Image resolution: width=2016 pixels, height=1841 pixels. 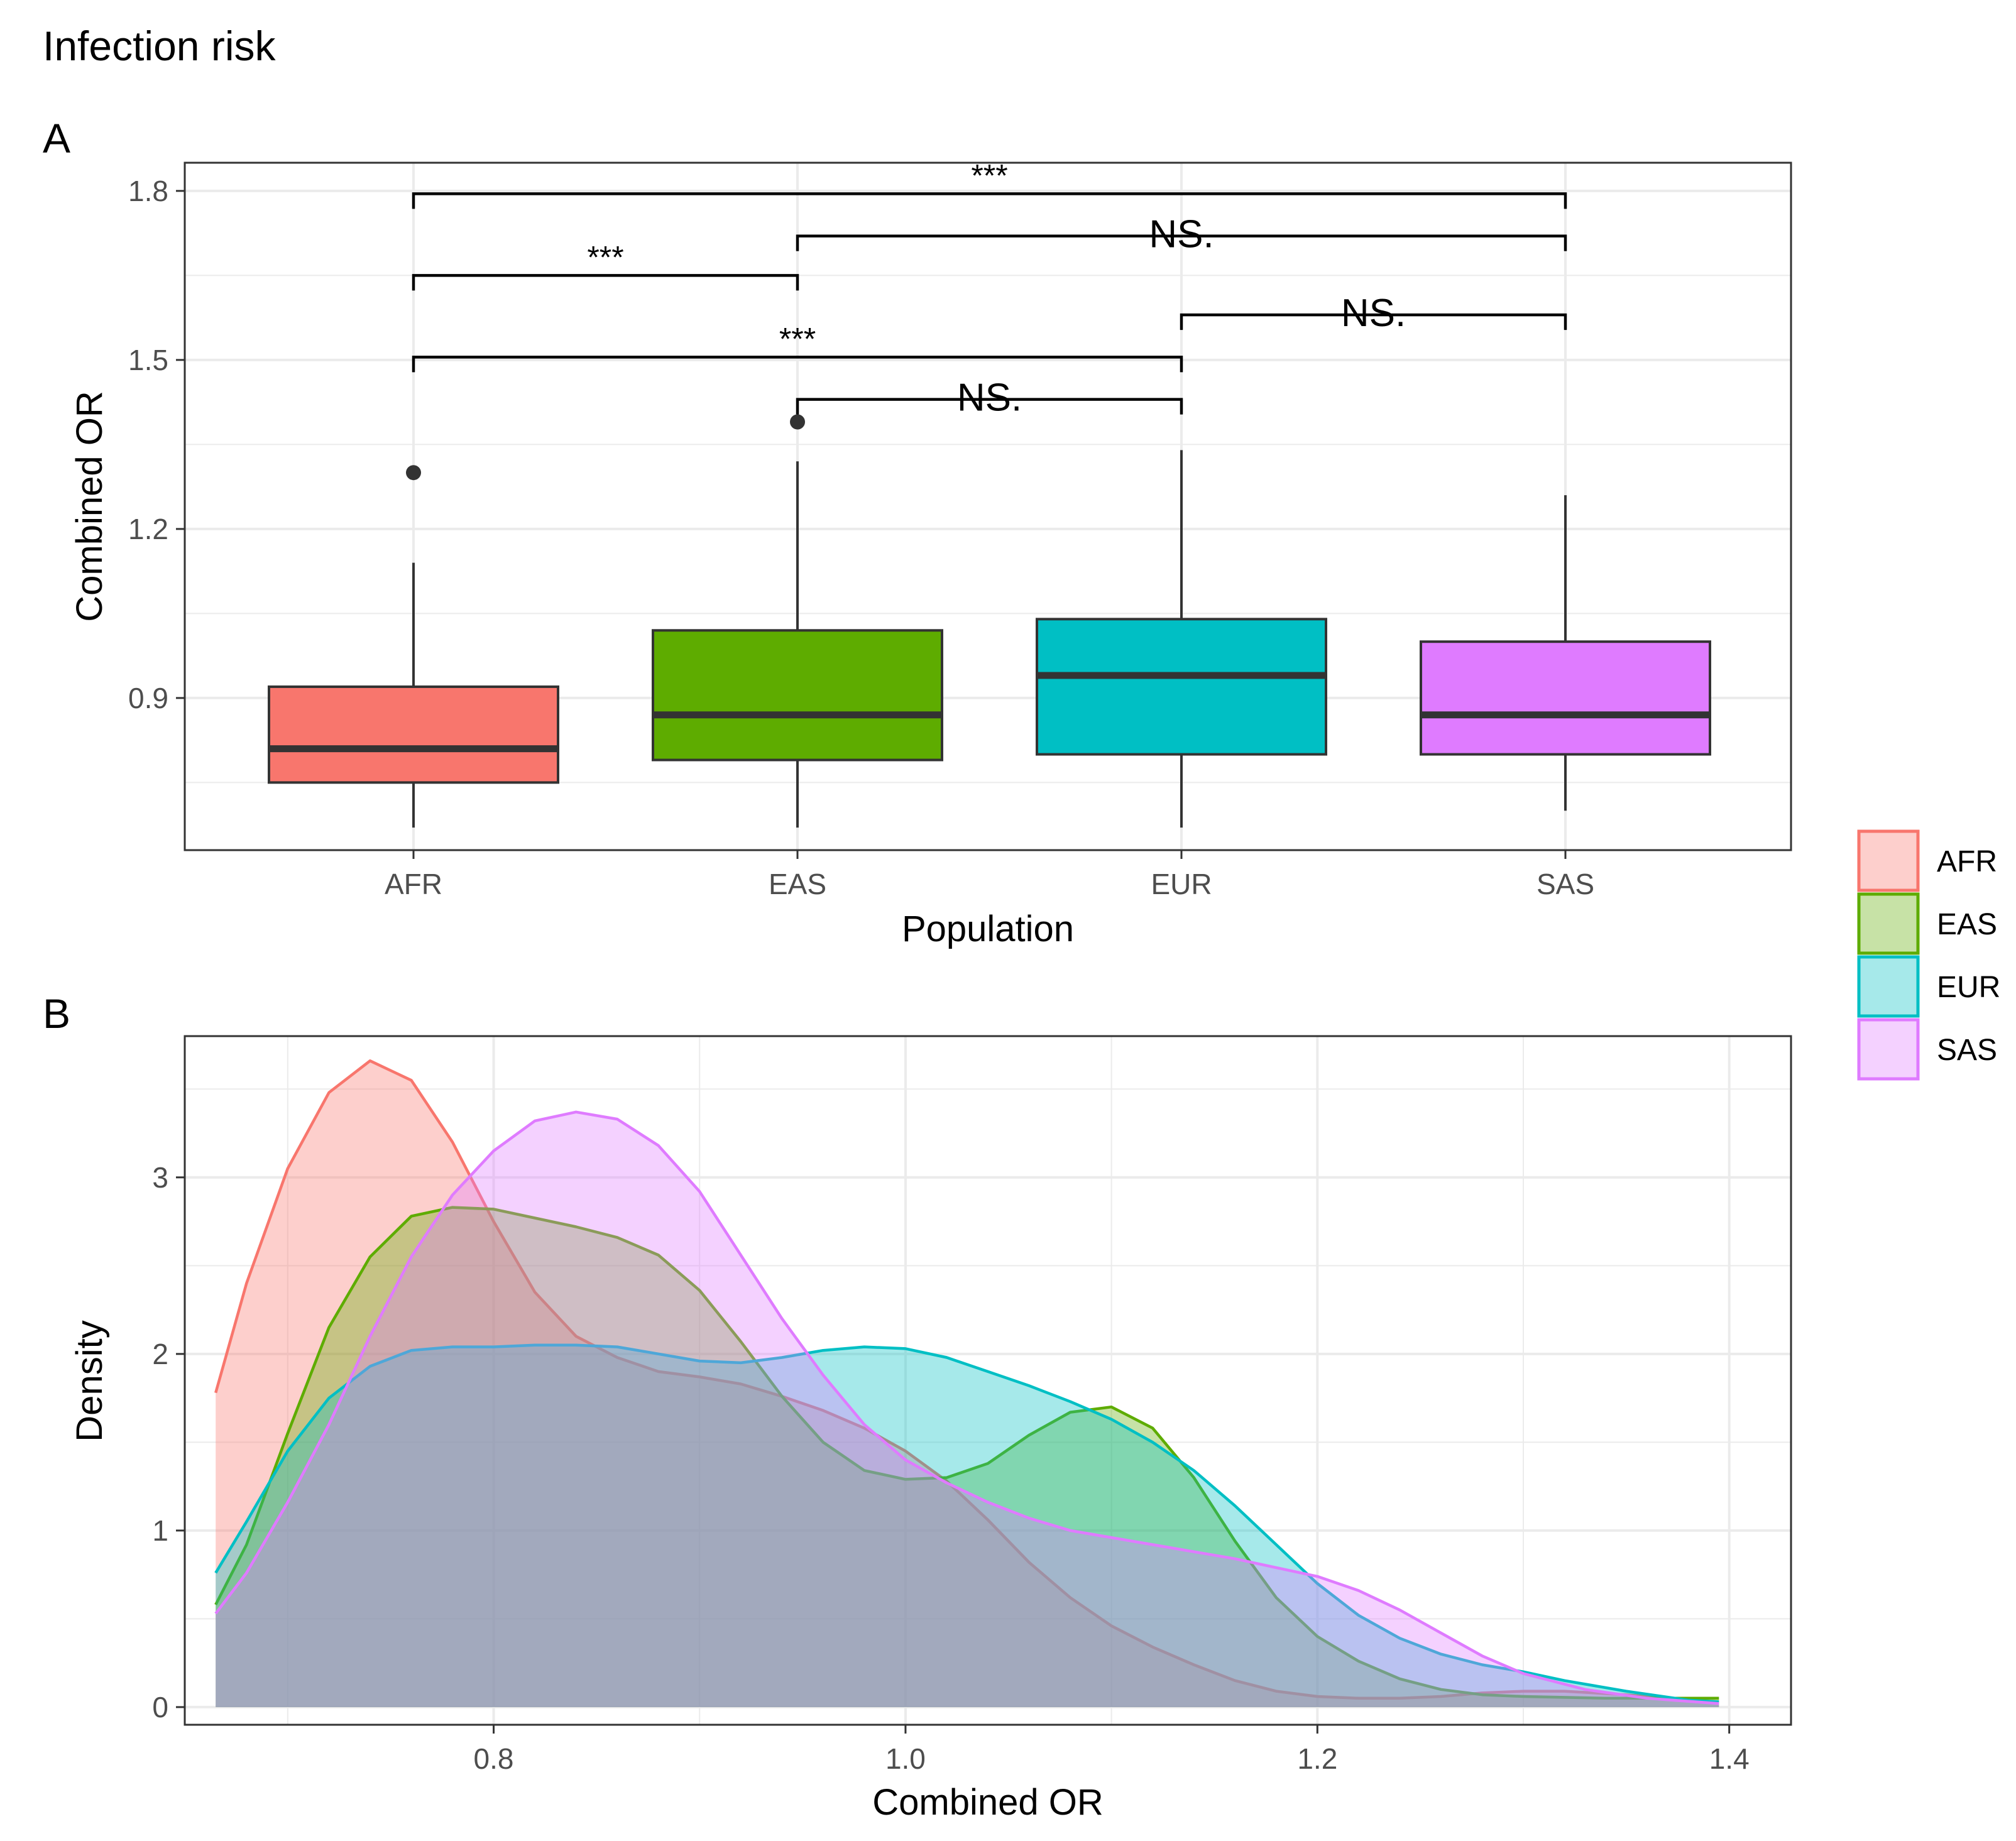 What do you see at coordinates (988, 929) in the screenshot?
I see `panel-a-x-axis-title: Population` at bounding box center [988, 929].